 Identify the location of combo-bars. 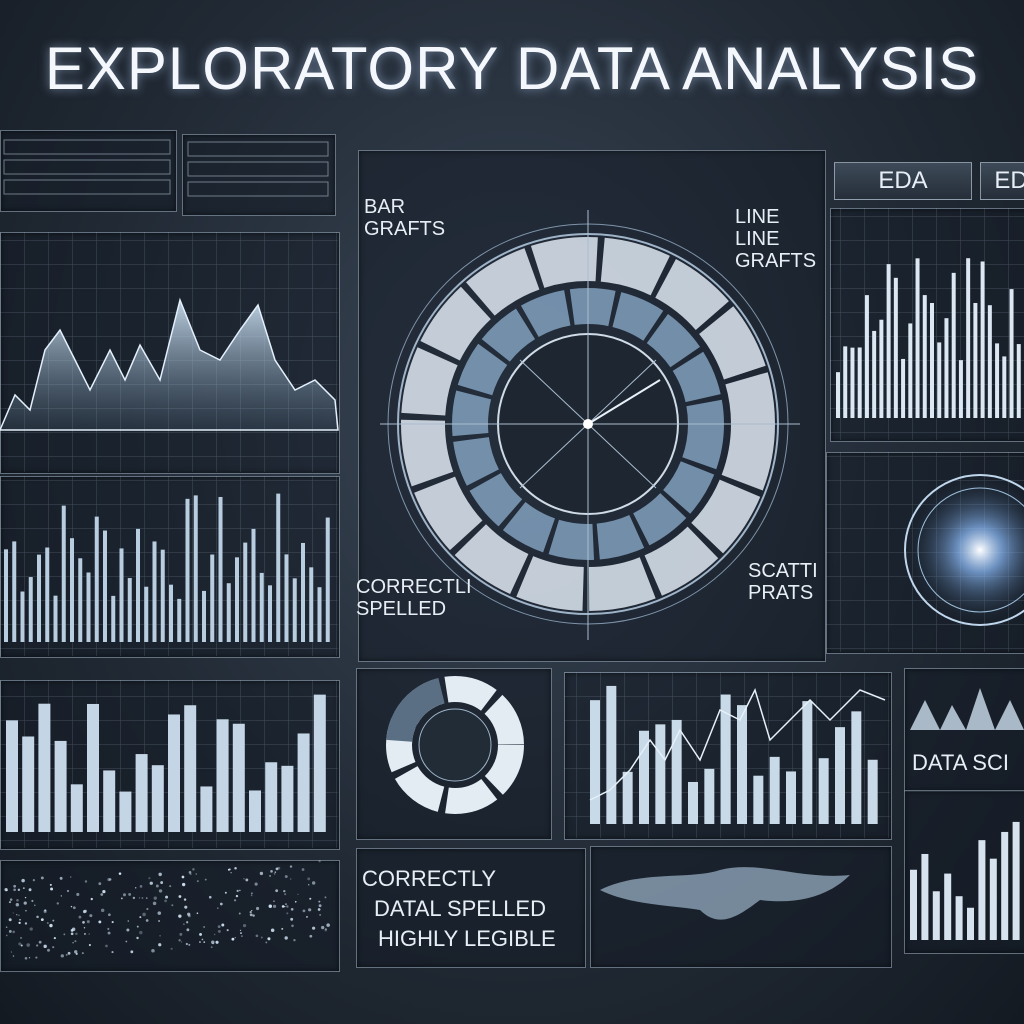
(734, 754).